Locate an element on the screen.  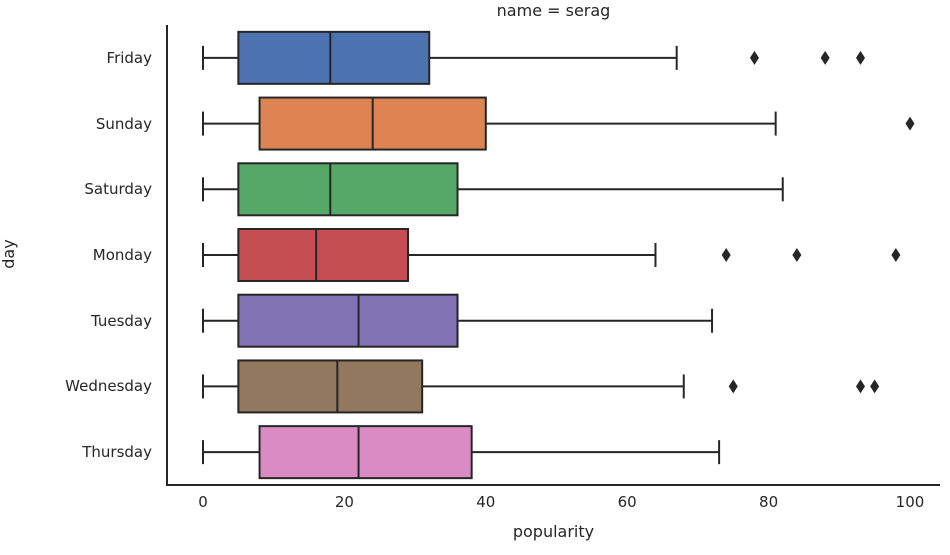
xtick-20: 20 is located at coordinates (344, 502).